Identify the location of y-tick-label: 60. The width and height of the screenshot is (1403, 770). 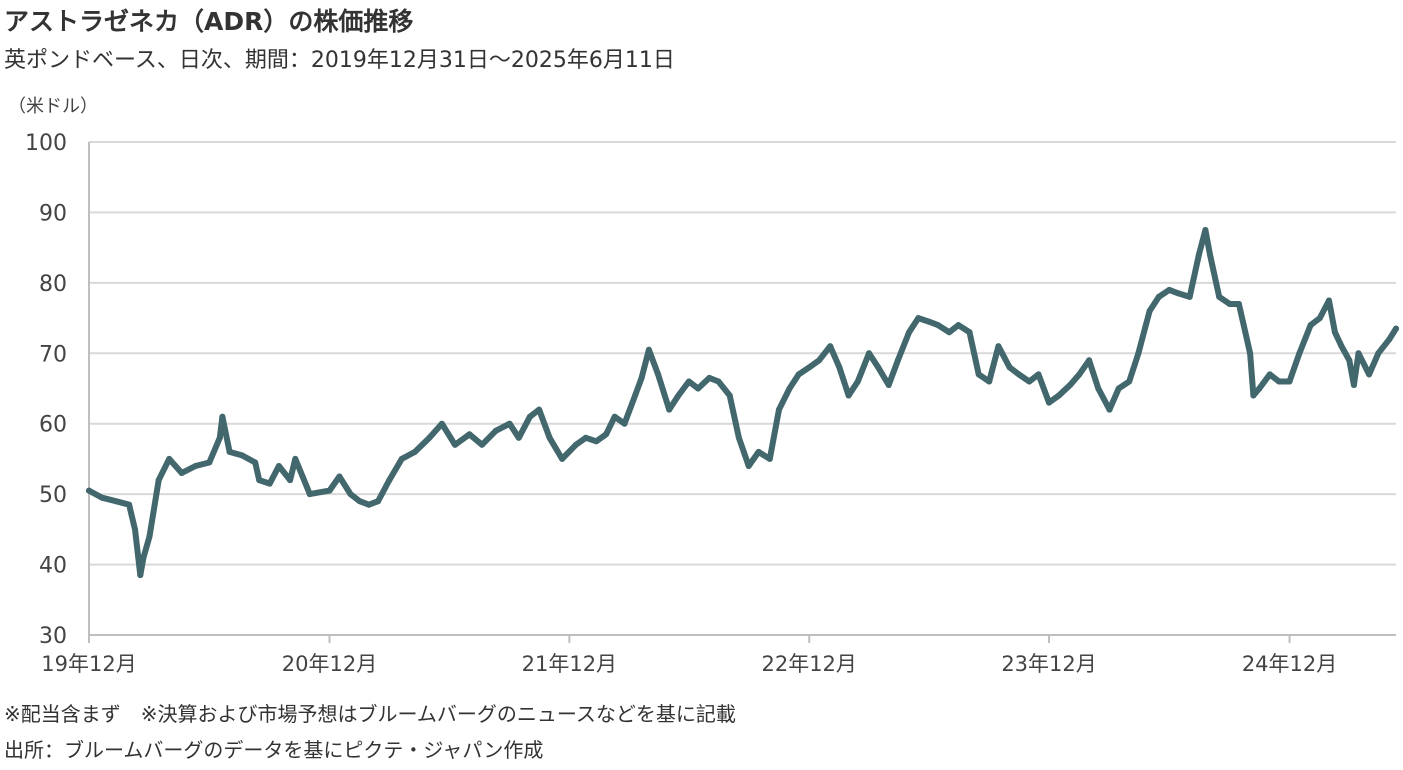
(53, 425).